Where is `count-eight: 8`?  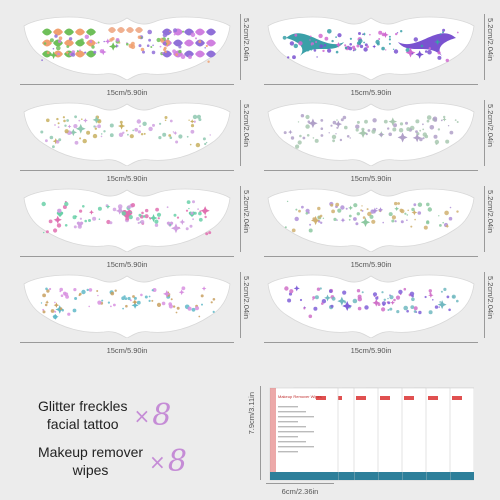
count-eight: 8 is located at coordinates (162, 415).